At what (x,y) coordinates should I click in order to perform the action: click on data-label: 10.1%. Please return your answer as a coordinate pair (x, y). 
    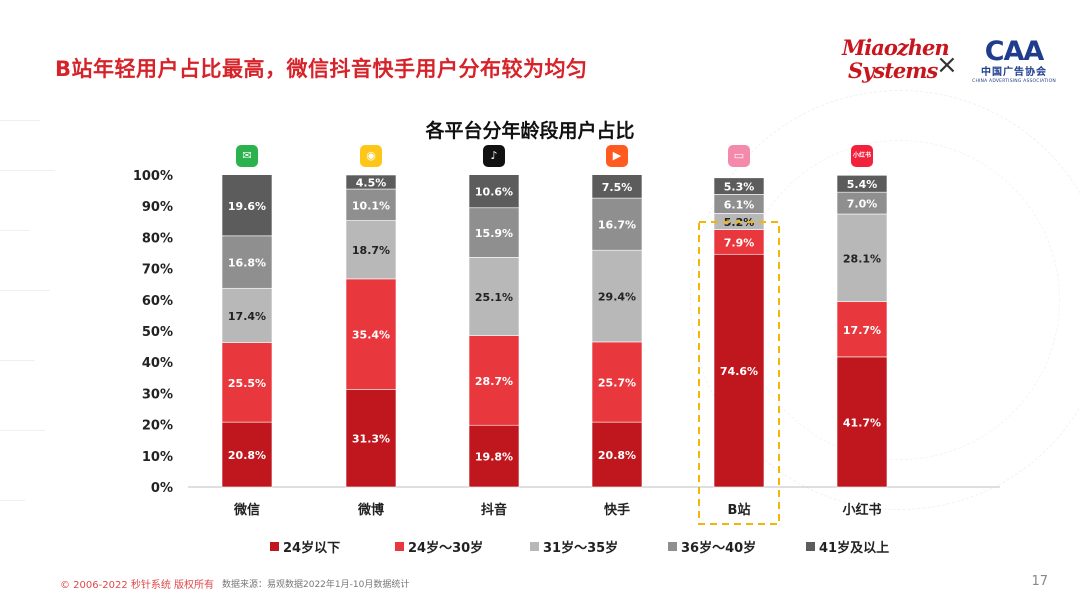
    Looking at the image, I should click on (371, 205).